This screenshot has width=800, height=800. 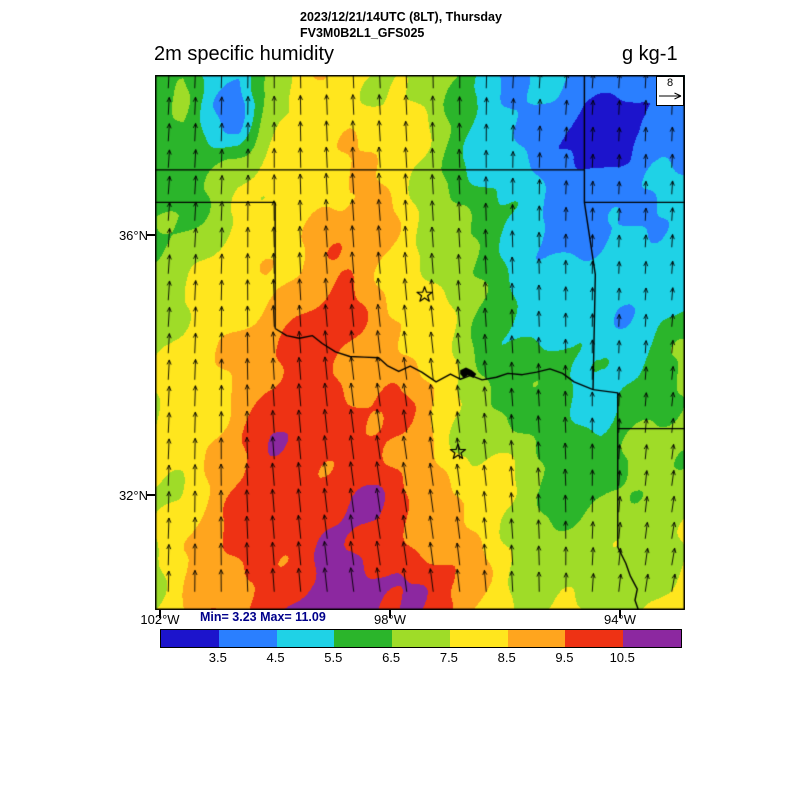 I want to click on colorbar-tick-label: 10.5, so click(x=622, y=657).